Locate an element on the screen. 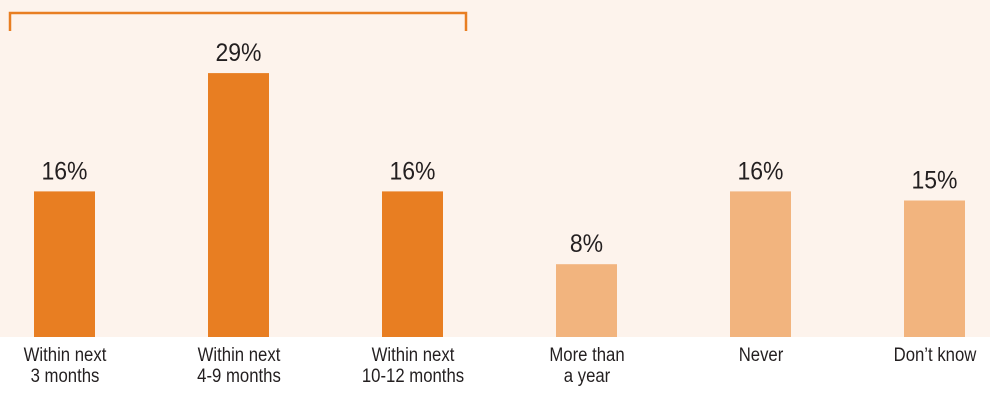 The width and height of the screenshot is (990, 398). category-label-line: Don’t know is located at coordinates (934, 355).